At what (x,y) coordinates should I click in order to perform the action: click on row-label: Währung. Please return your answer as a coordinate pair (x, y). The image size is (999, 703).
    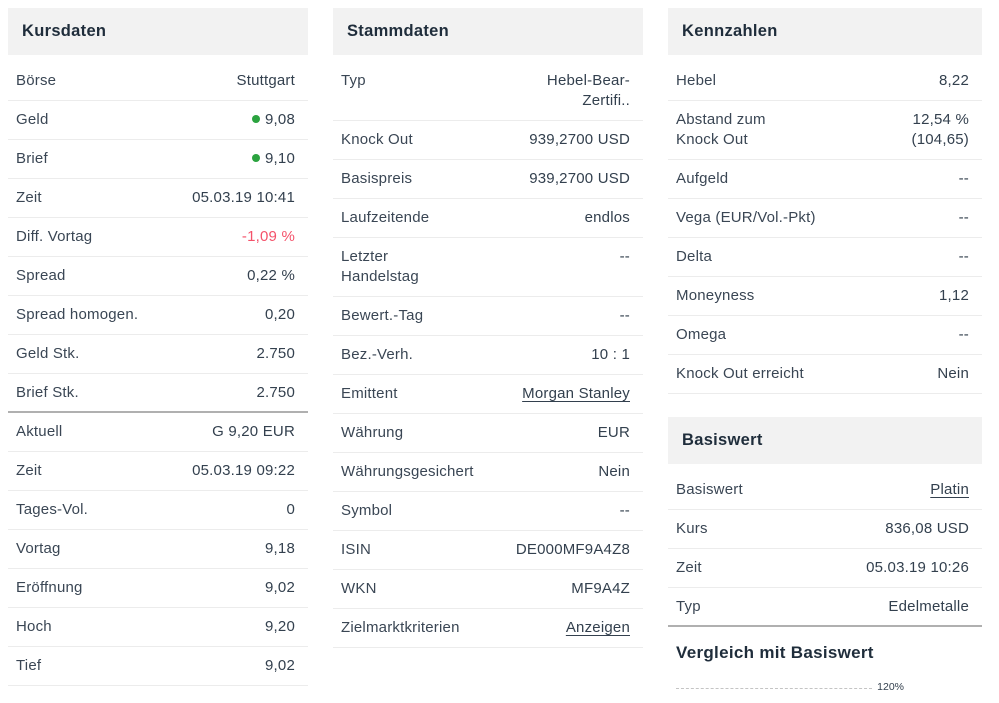
    Looking at the image, I should click on (372, 432).